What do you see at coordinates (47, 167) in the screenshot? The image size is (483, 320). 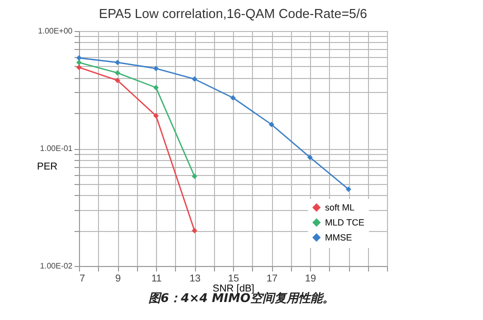 I see `y-axis-title: PER` at bounding box center [47, 167].